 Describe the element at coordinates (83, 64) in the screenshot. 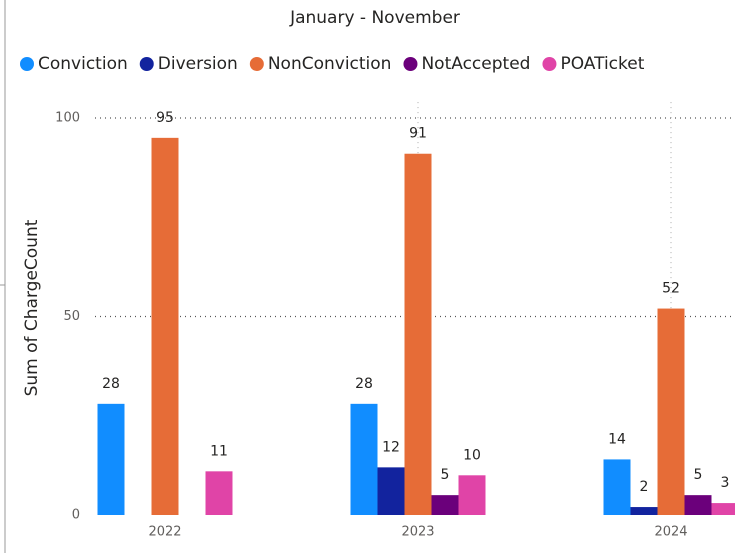

I see `legend-label: Conviction` at that location.